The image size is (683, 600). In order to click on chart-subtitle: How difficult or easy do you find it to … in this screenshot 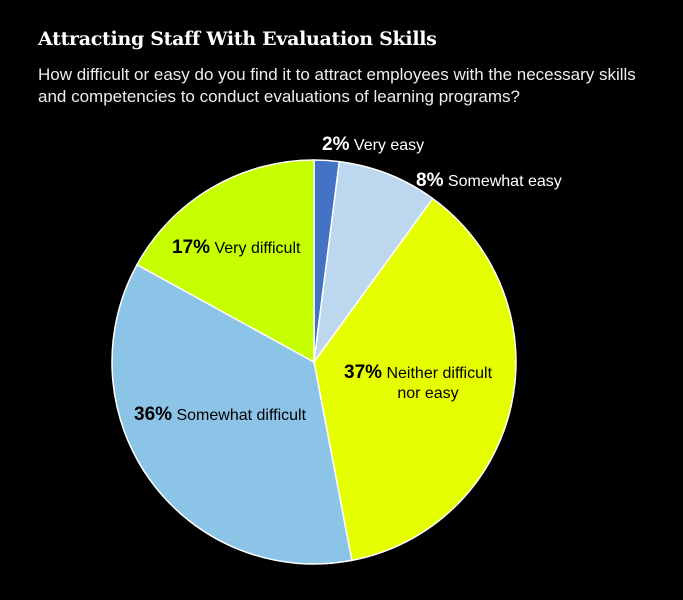, I will do `click(337, 85)`.